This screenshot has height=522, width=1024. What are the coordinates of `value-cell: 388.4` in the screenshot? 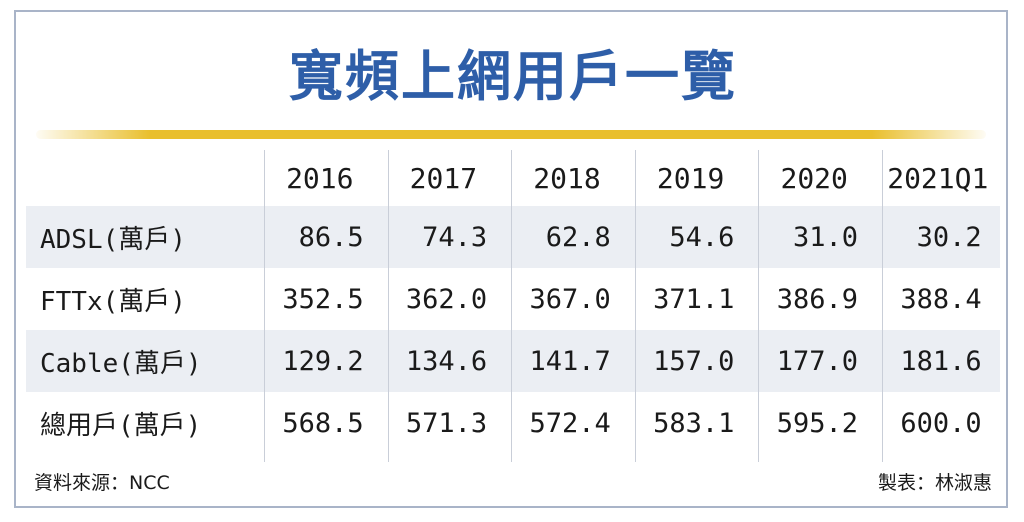 It's located at (941, 299).